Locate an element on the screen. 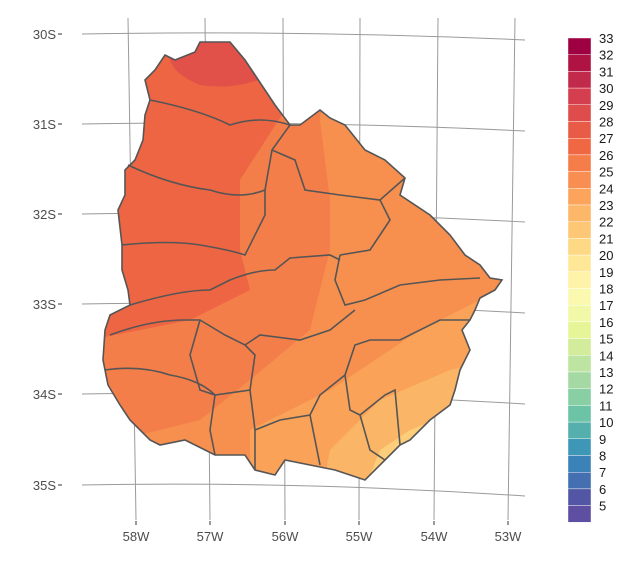 The width and height of the screenshot is (630, 585). y-axis: 30S 31S 32S 33S 34S 35S is located at coordinates (47, 260).